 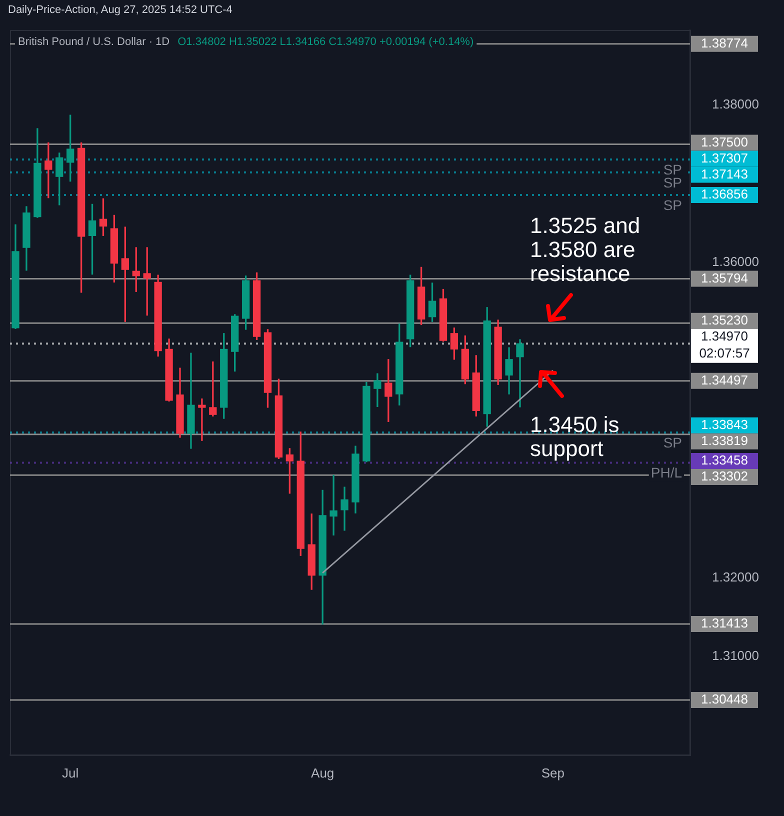 What do you see at coordinates (724, 623) in the screenshot?
I see `ref-line-label: 1.31413` at bounding box center [724, 623].